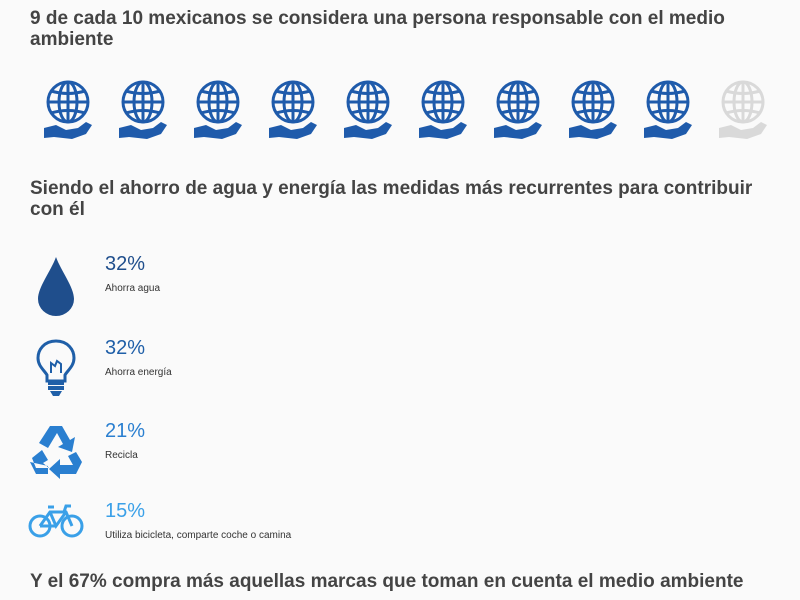 Image resolution: width=800 pixels, height=600 pixels. I want to click on recycle-icon, so click(56, 452).